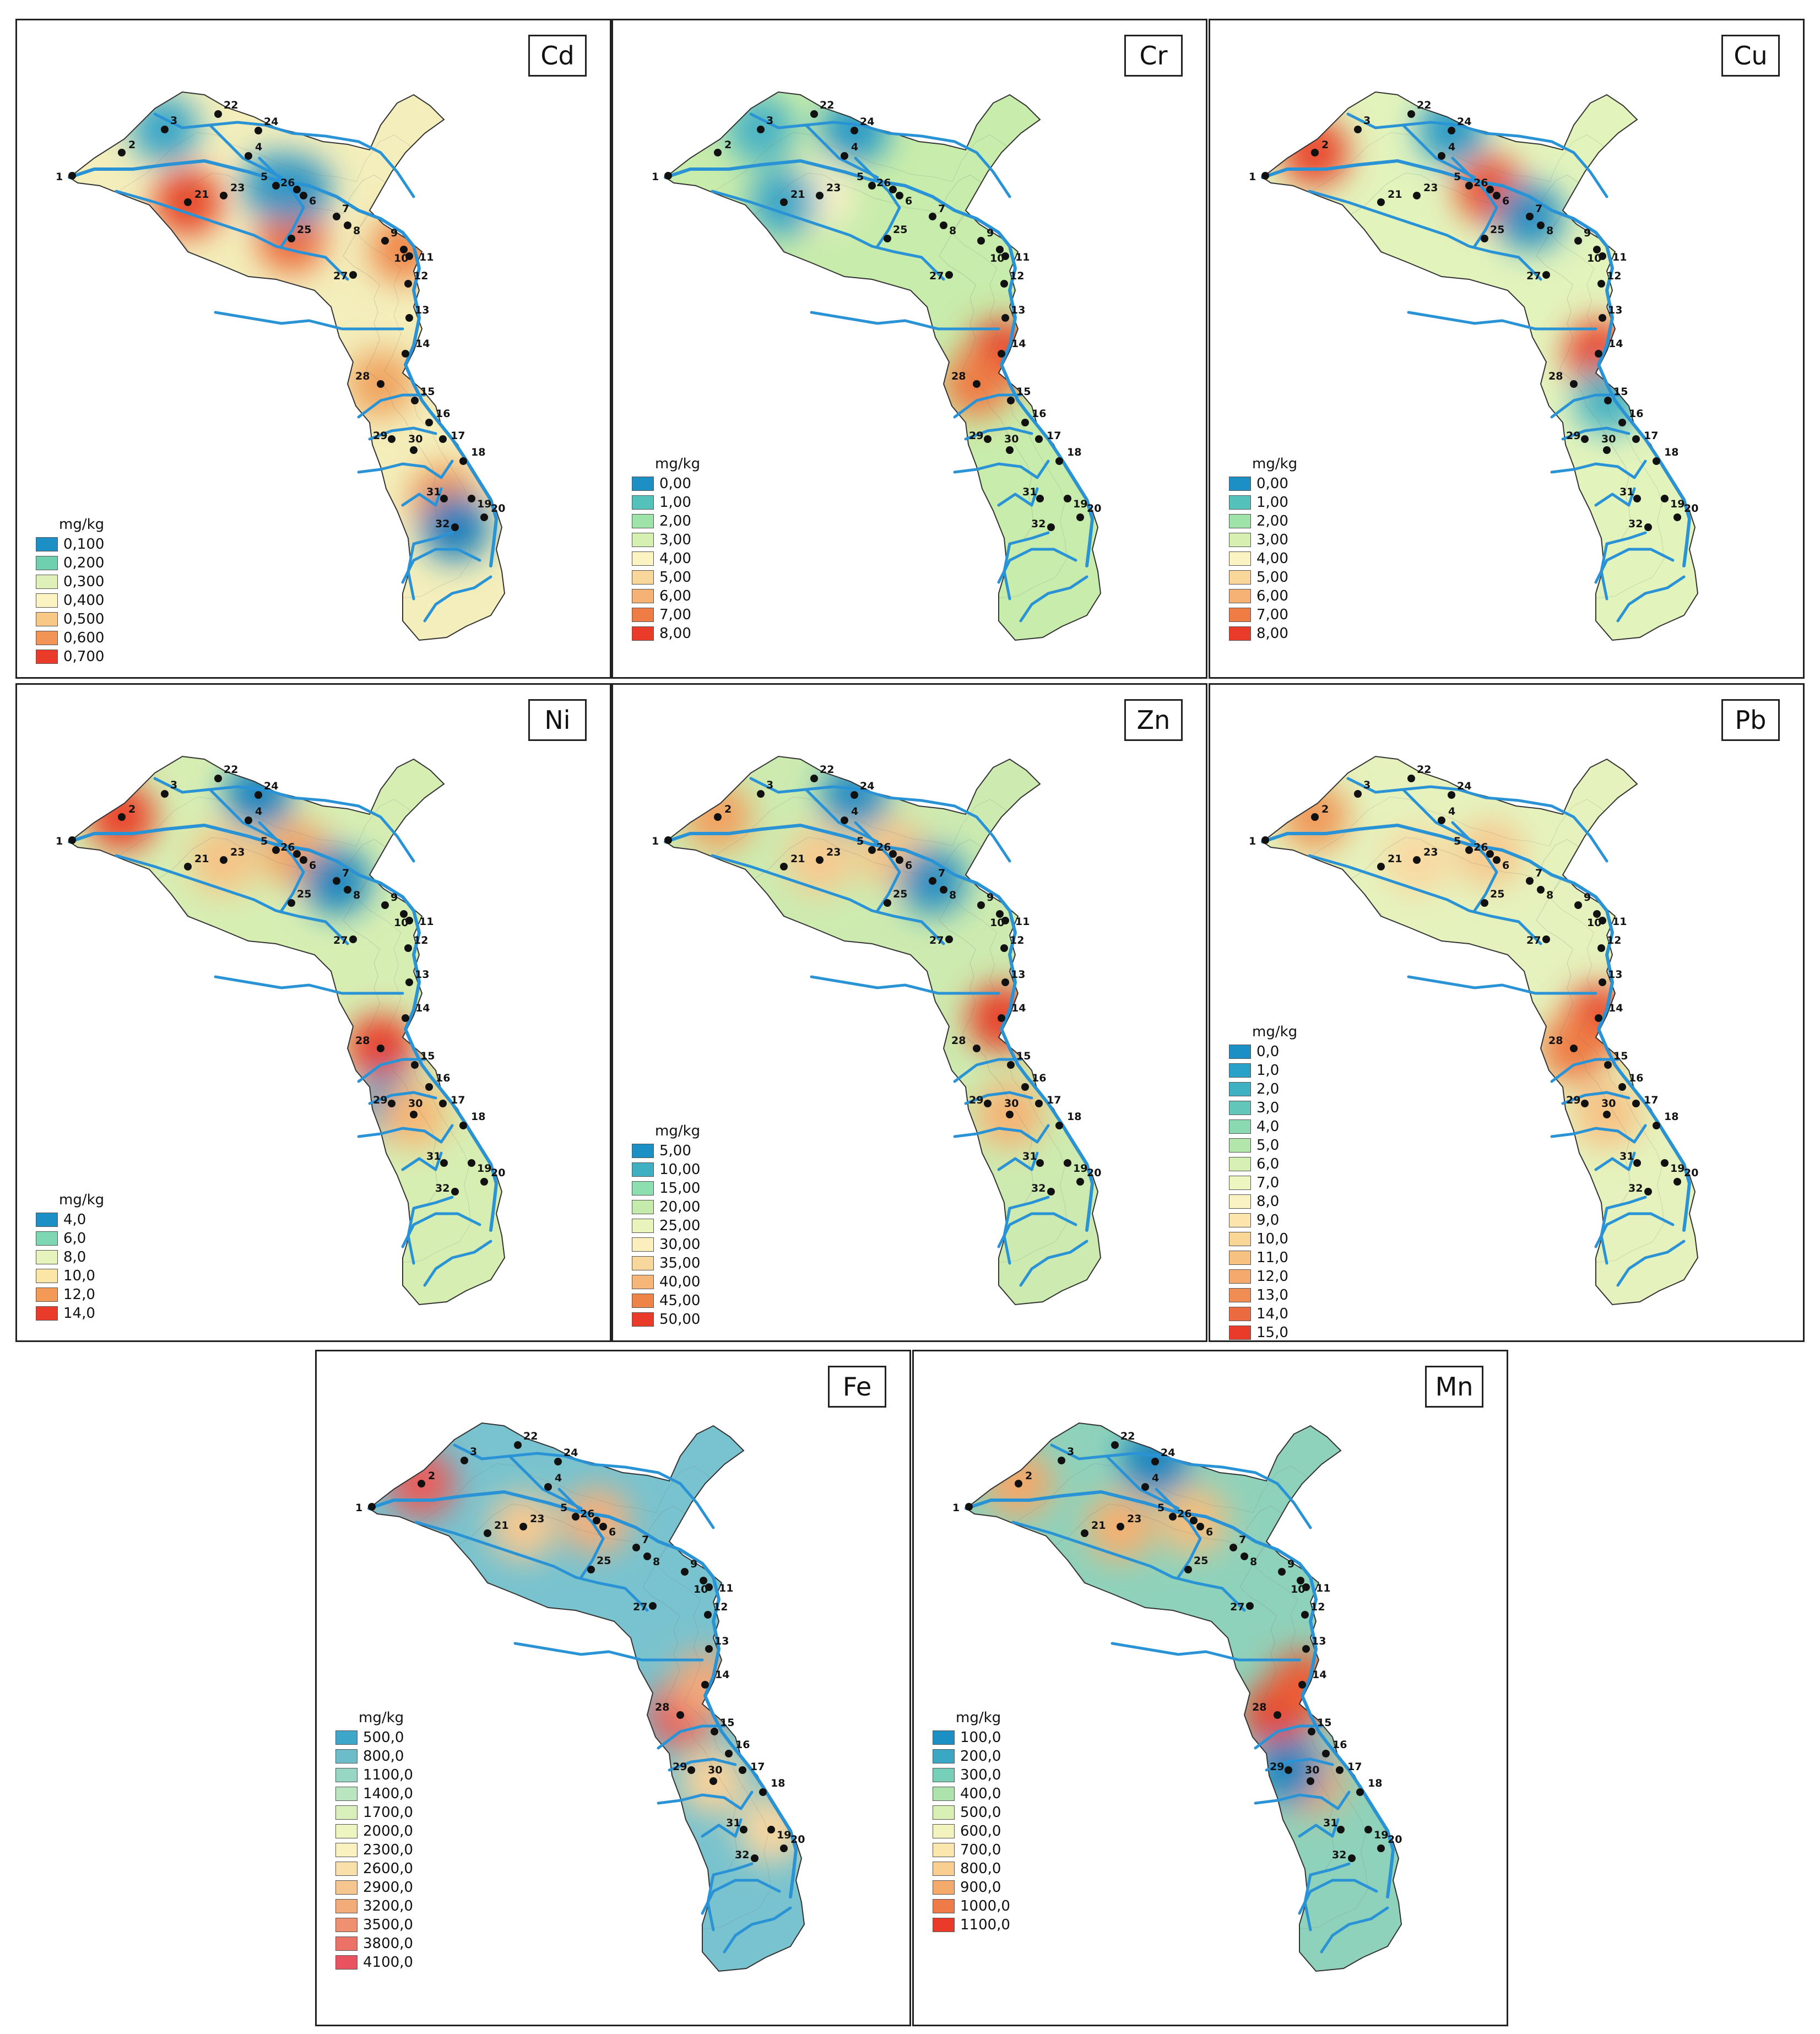  I want to click on station-label-12: 12, so click(421, 276).